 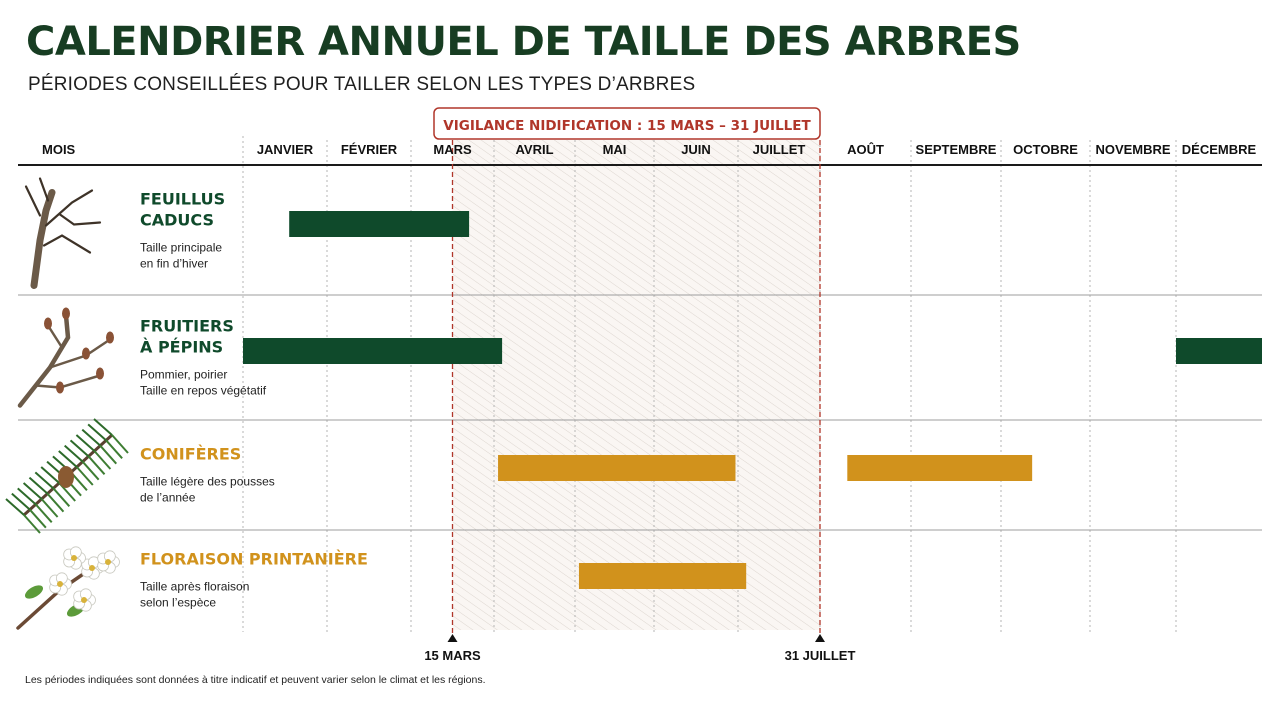 I want to click on date-marker-label: 31 JUILLET, so click(x=820, y=655).